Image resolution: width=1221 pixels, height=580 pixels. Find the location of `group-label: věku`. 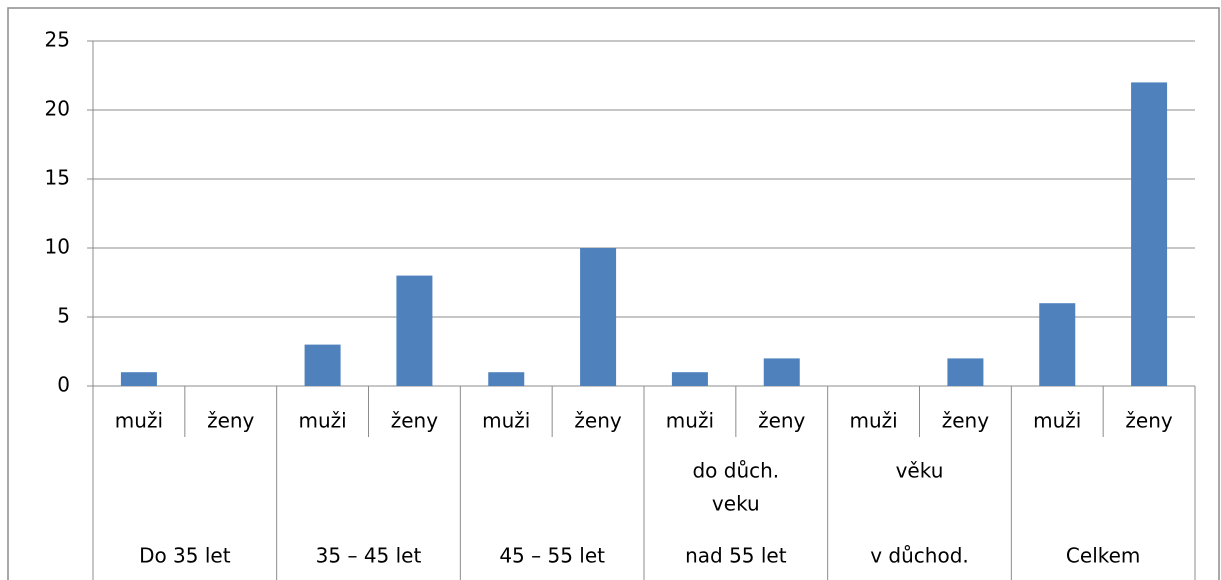

group-label: věku is located at coordinates (920, 471).